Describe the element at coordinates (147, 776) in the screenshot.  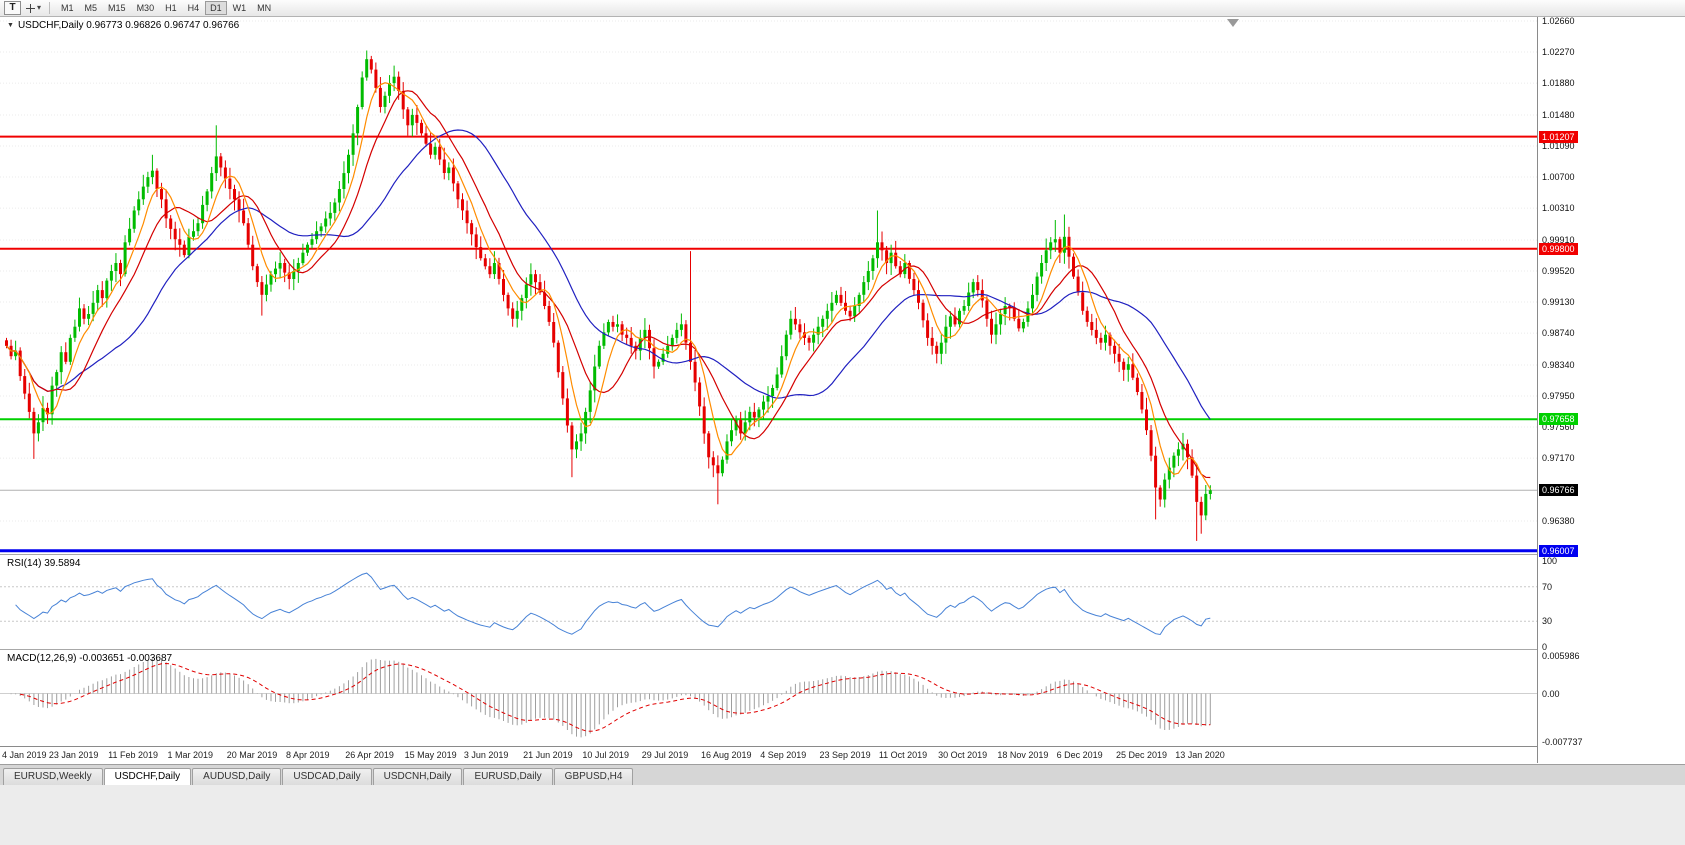
I see `chart-tab-usdchf-daily: USDCHF,Daily` at that location.